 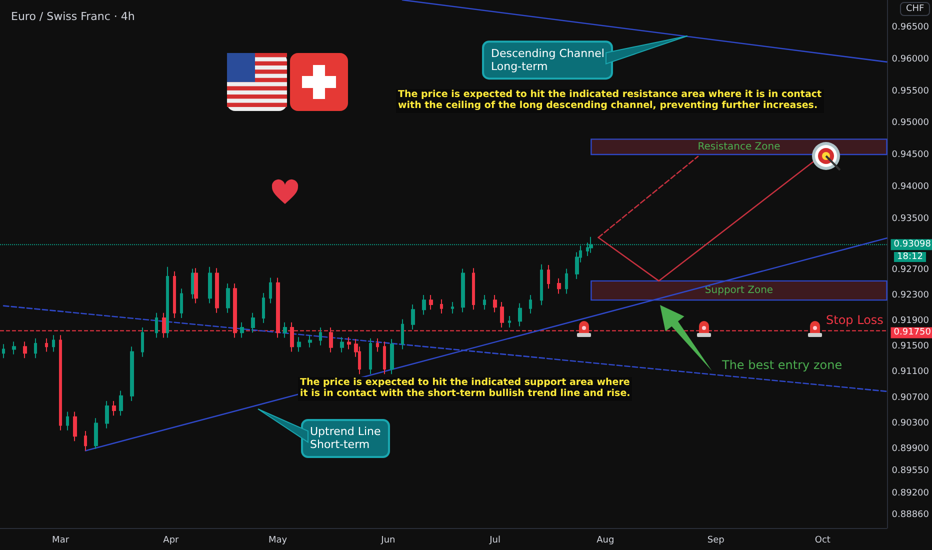 I want to click on y-tick-label: 0.94000, so click(x=911, y=187).